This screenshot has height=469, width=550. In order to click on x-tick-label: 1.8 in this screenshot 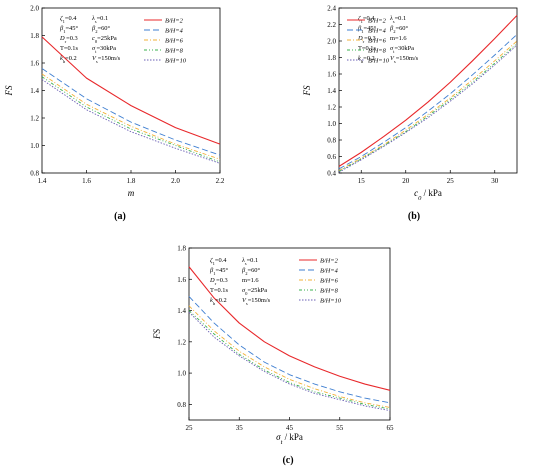, I will do `click(131, 181)`.